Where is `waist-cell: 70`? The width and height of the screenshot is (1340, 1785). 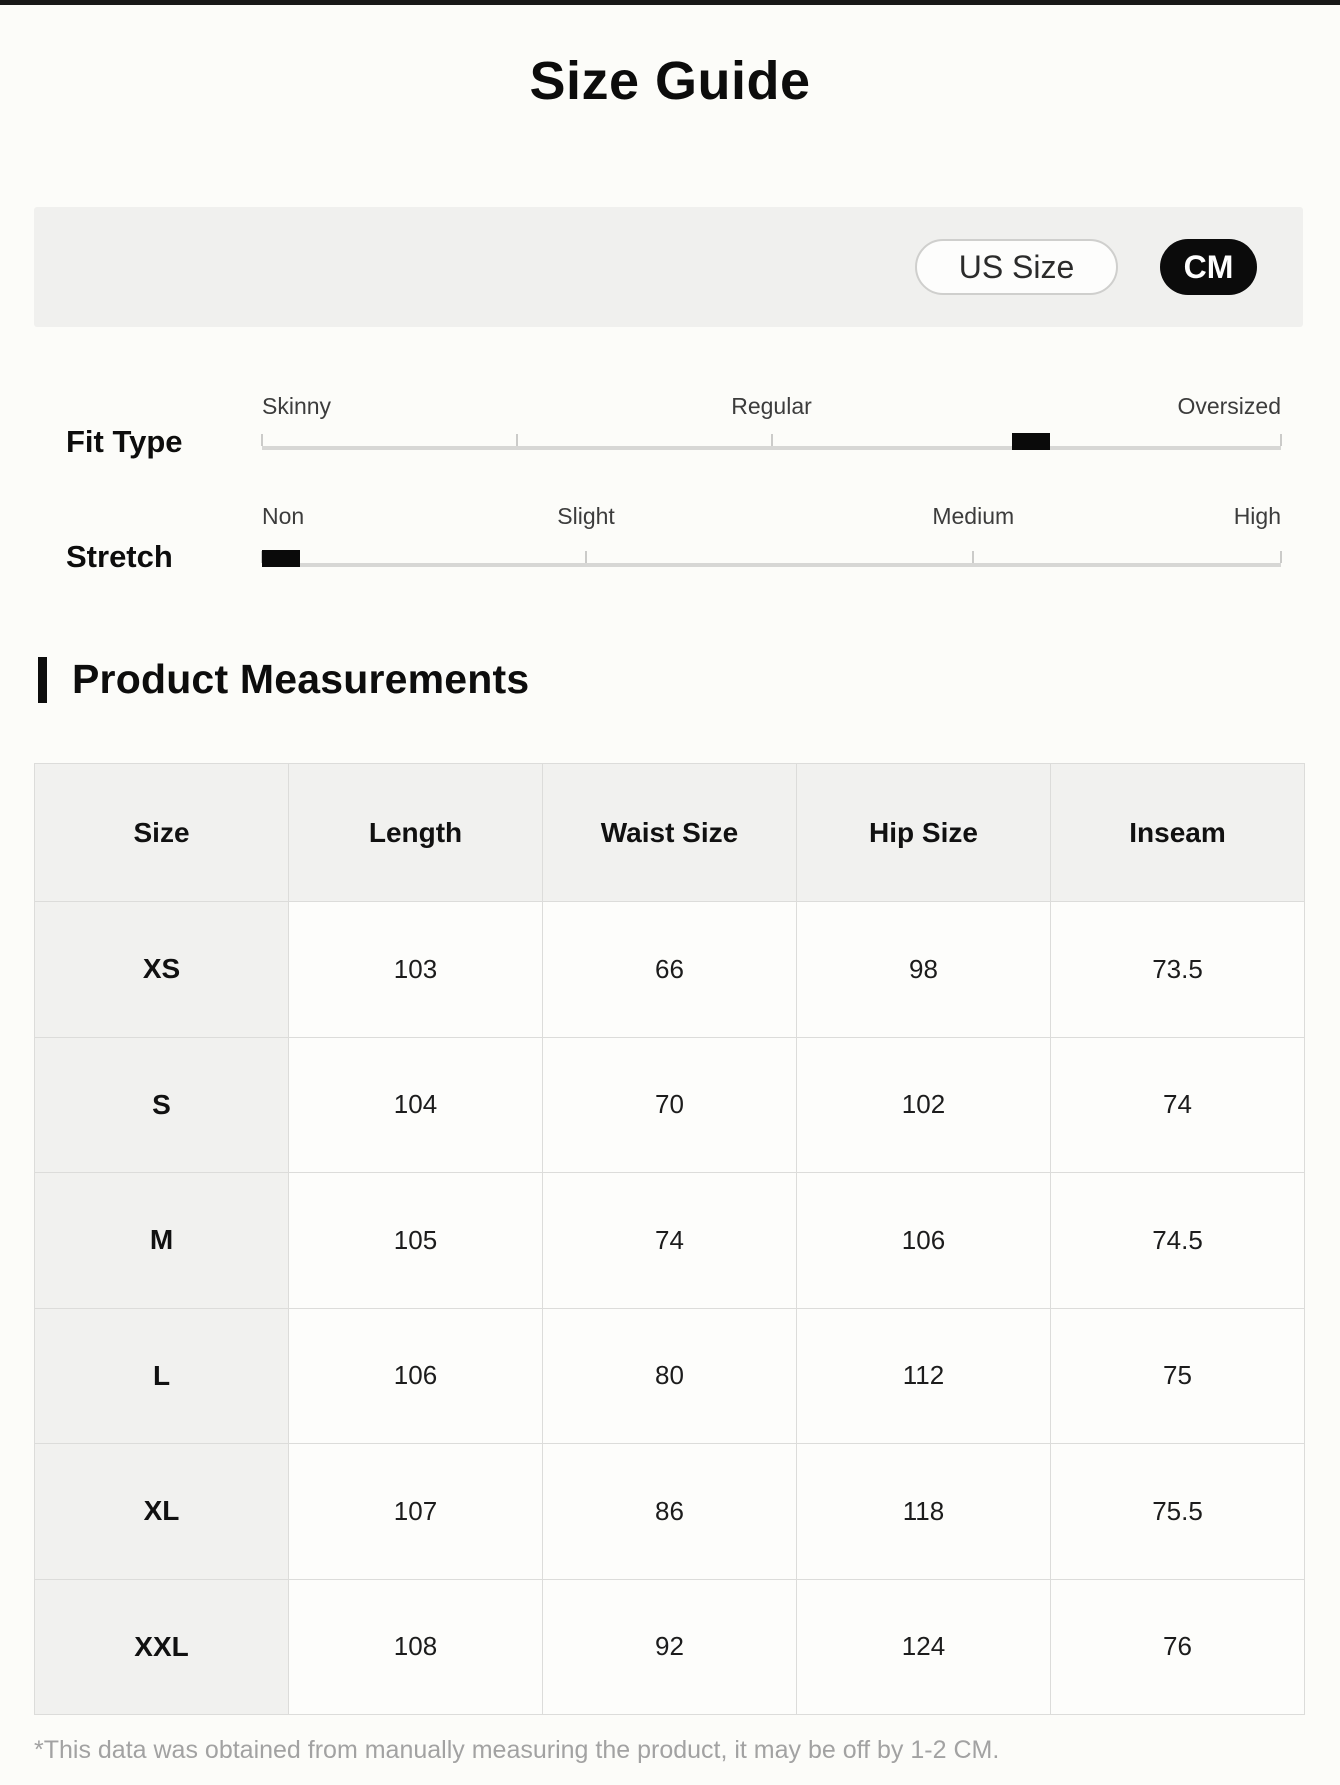
waist-cell: 70 is located at coordinates (669, 1104).